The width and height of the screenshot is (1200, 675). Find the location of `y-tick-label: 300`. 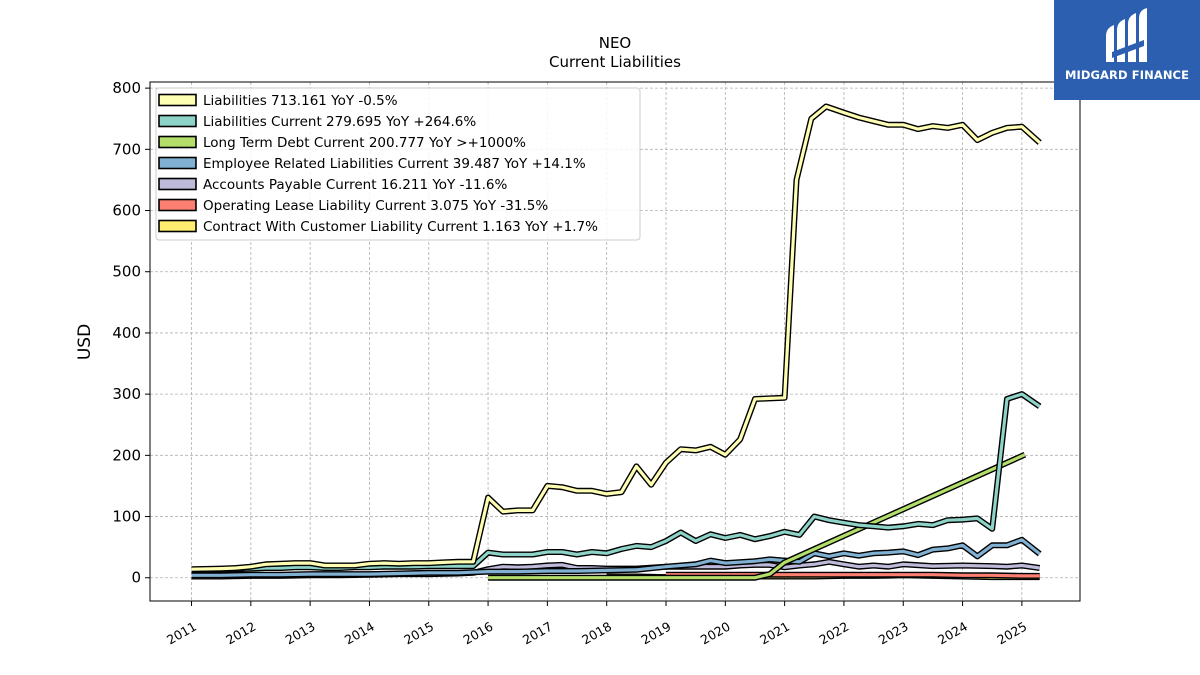

y-tick-label: 300 is located at coordinates (126, 394).